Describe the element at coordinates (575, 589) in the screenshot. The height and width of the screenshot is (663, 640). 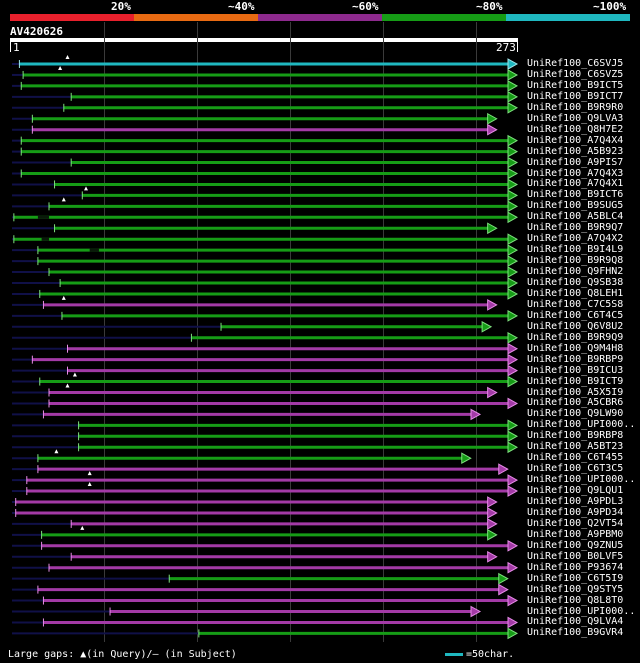
I see `hit-name-label: UniRef100_Q9STY5` at that location.